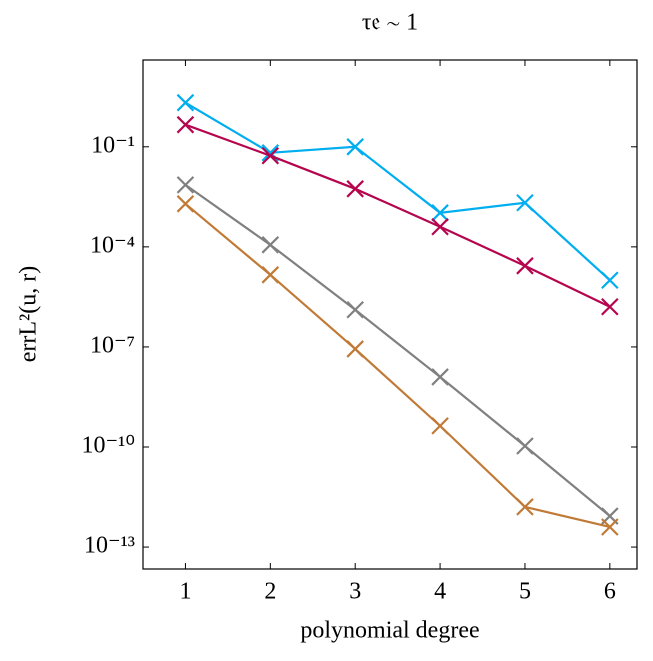 The image size is (653, 661). Describe the element at coordinates (270, 592) in the screenshot. I see `x-tick-label: 2` at that location.